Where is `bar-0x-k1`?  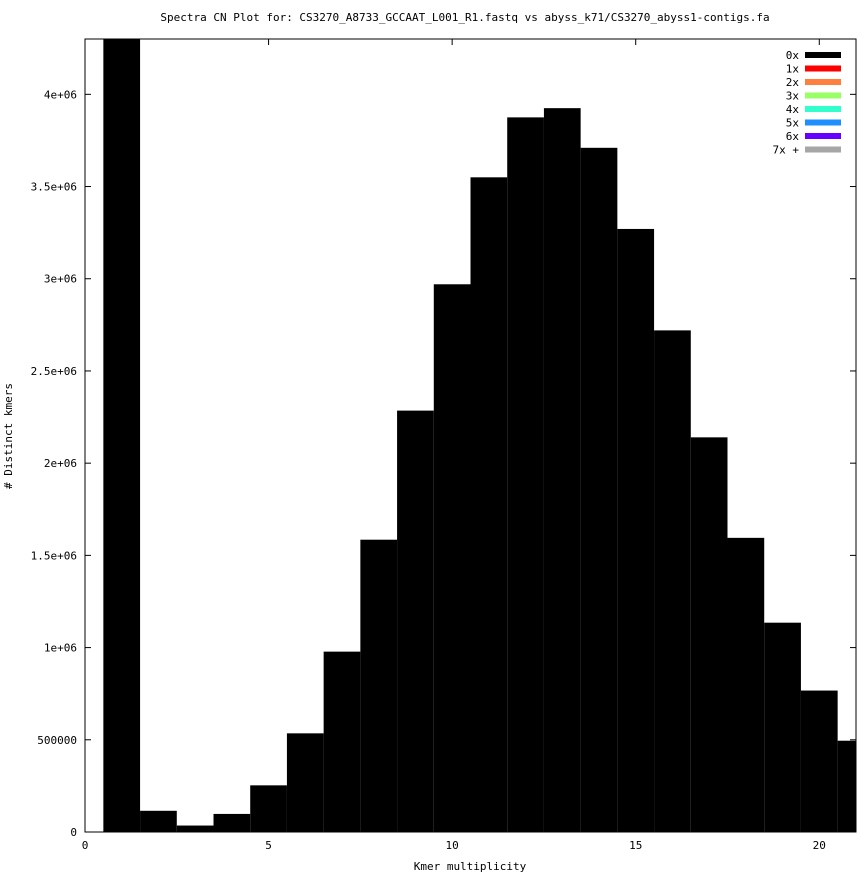 bar-0x-k1 is located at coordinates (122, 435).